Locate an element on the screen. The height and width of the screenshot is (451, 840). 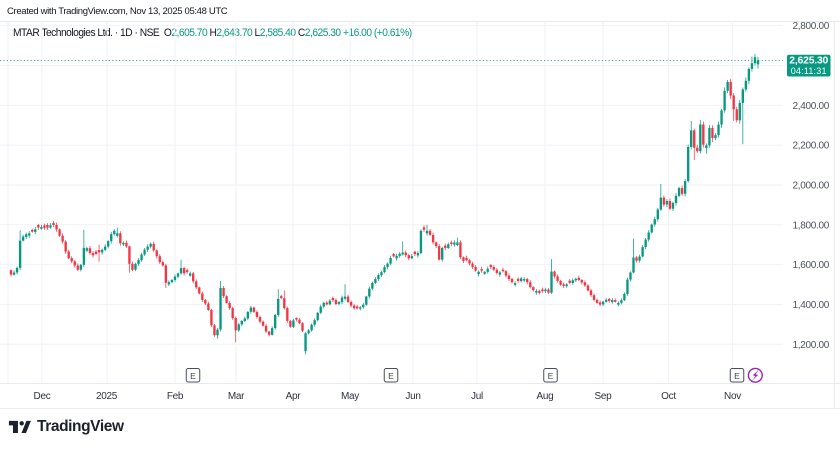
svg-text: Jun is located at coordinates (412, 396).